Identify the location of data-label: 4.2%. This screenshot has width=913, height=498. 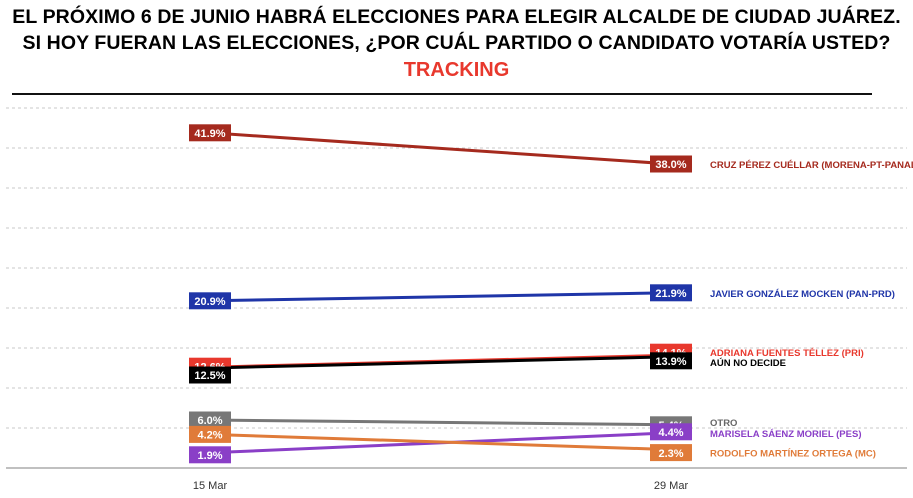
(209, 436).